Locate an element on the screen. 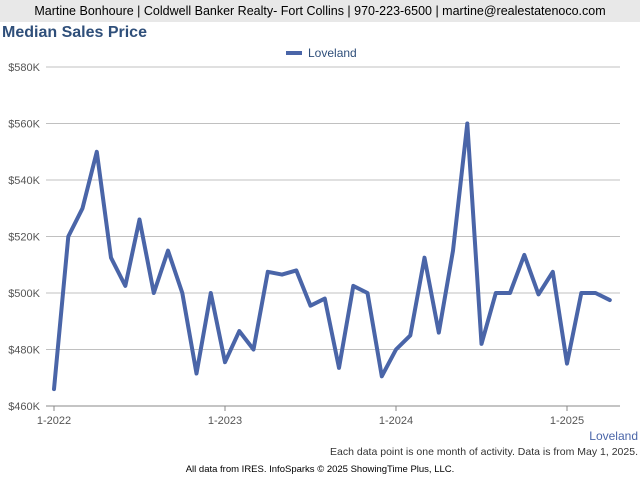  y-tick-label: $560K is located at coordinates (24, 125).